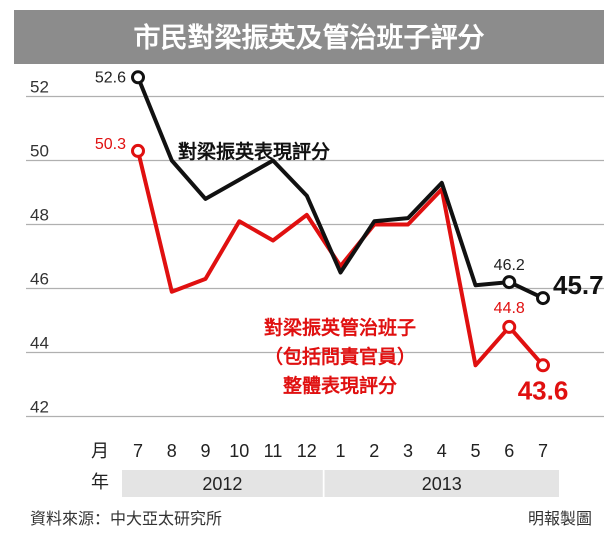 The width and height of the screenshot is (615, 540). I want to click on year-bands: 2012 2013, so click(340, 483).